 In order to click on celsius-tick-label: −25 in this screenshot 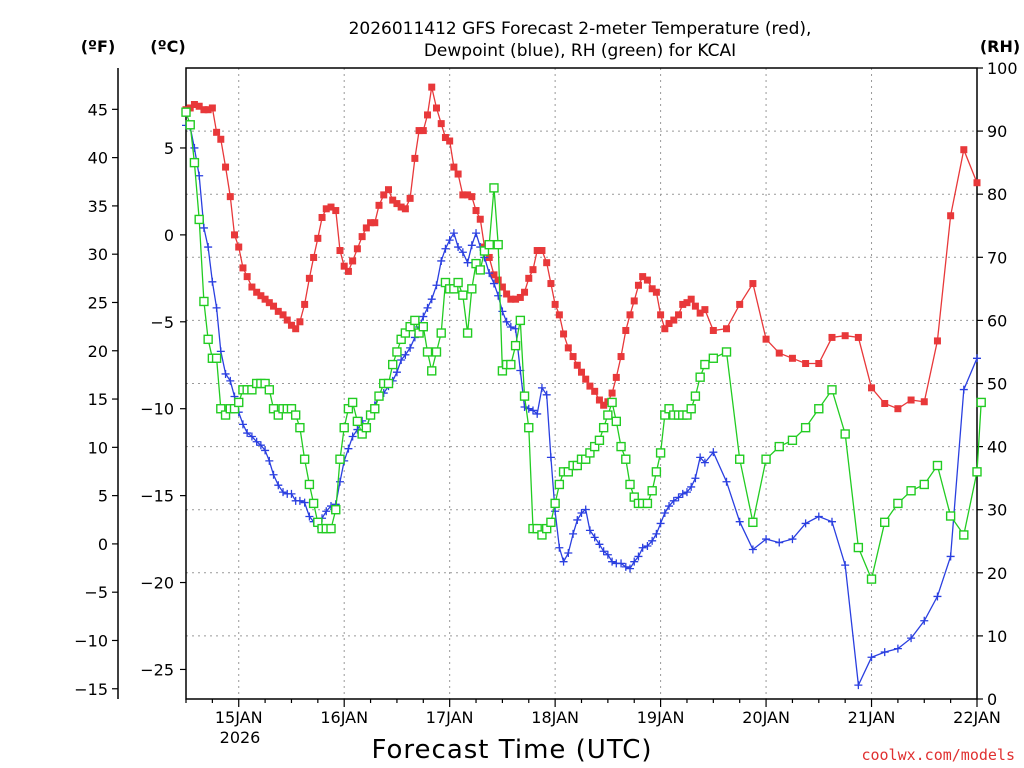, I will do `click(157, 669)`.